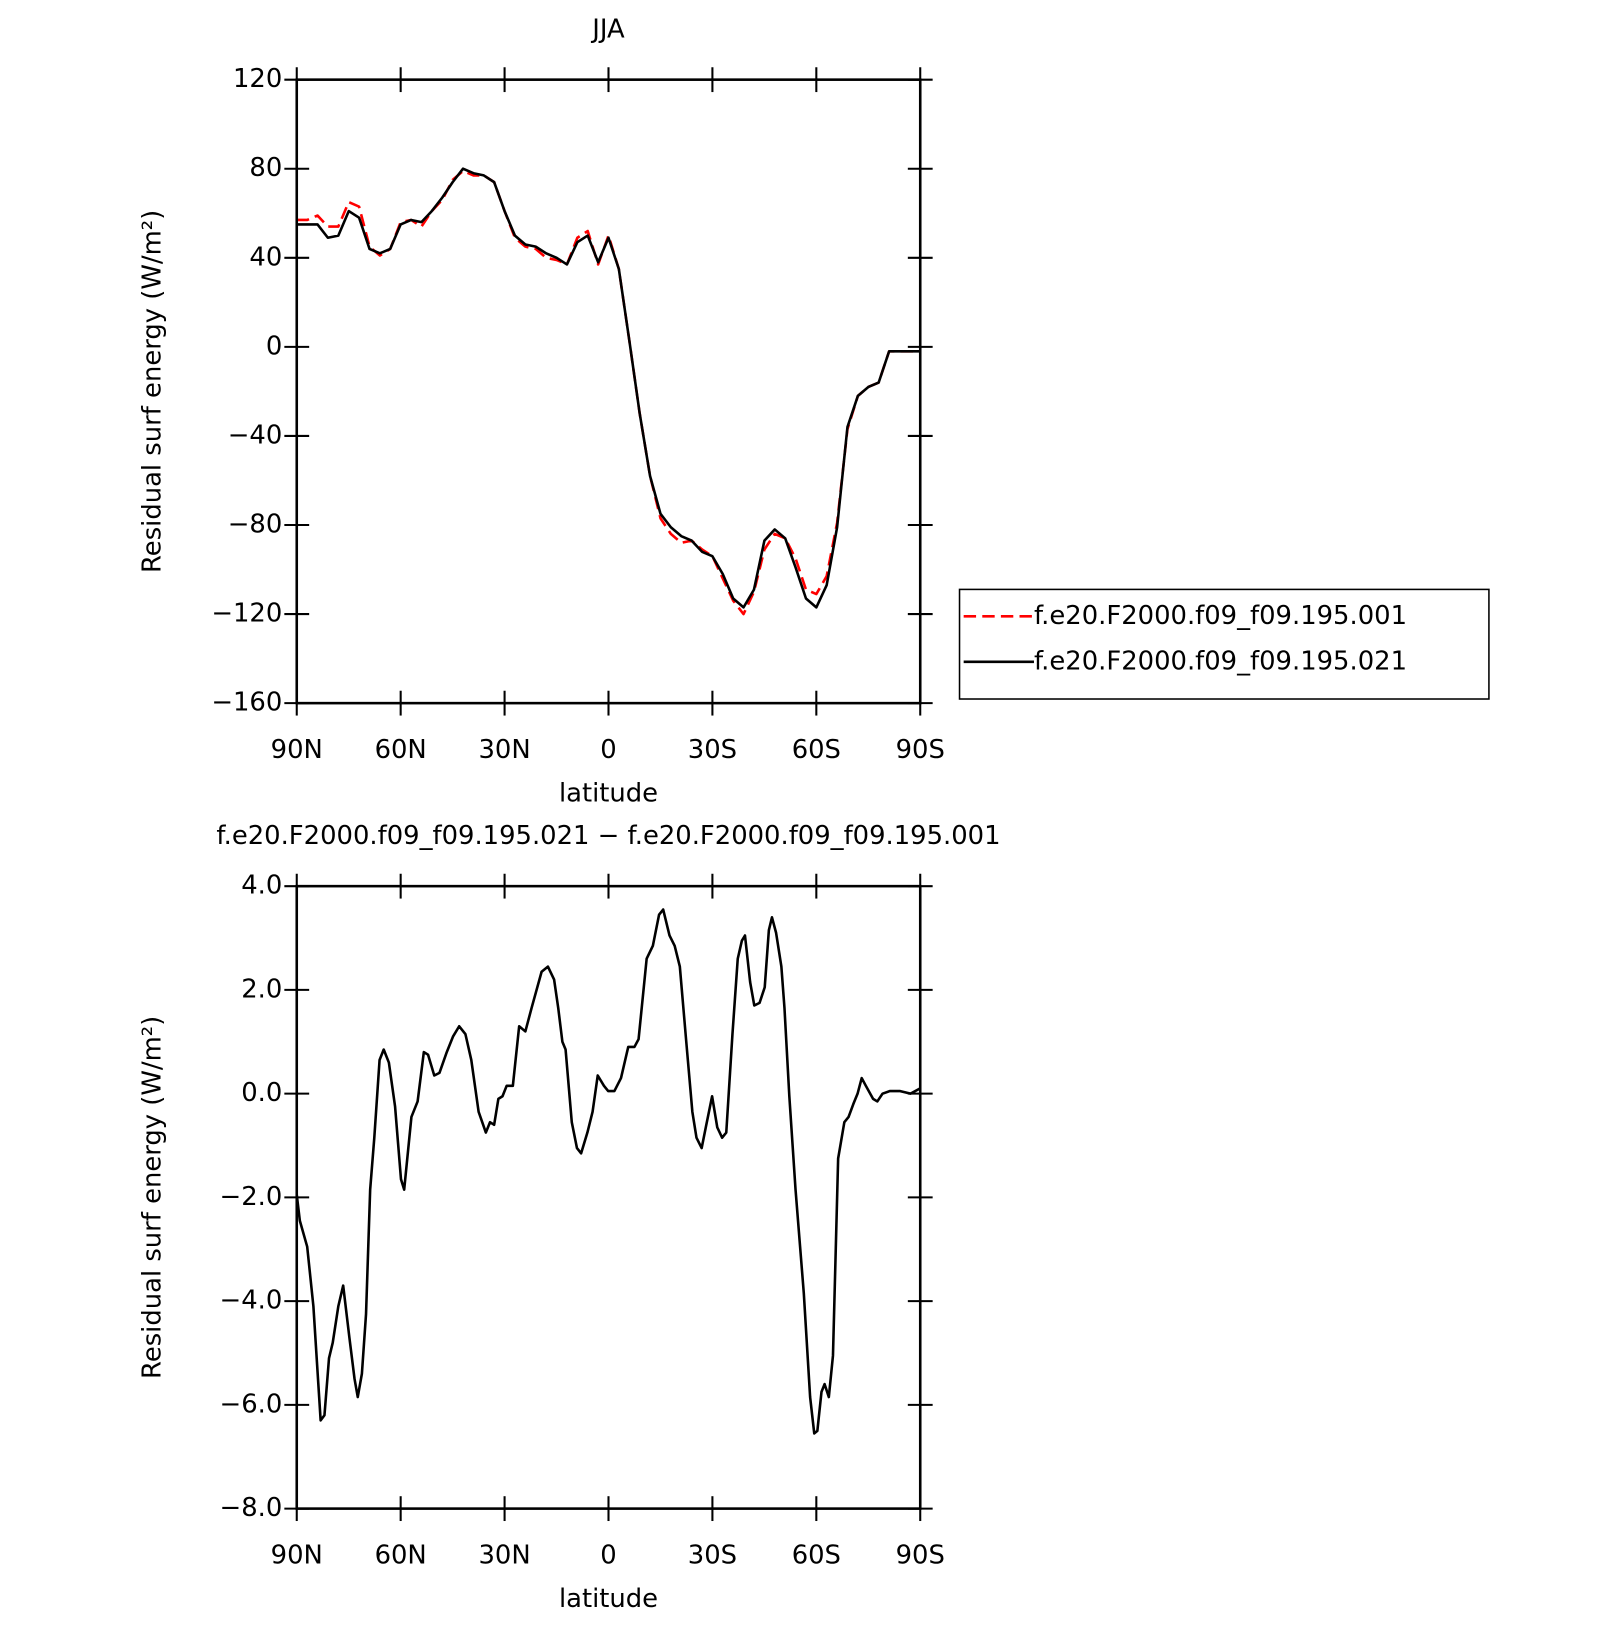 The image size is (1613, 1641). I want to click on y-tick-label: 2.0, so click(261, 989).